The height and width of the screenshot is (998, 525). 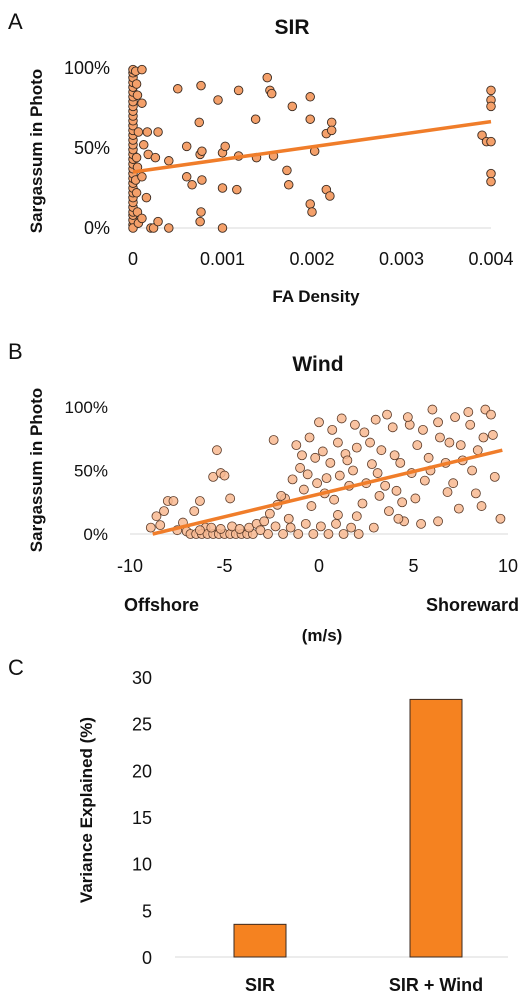 I want to click on y-axis-label-a: Sargassum in Photo, so click(x=36, y=151).